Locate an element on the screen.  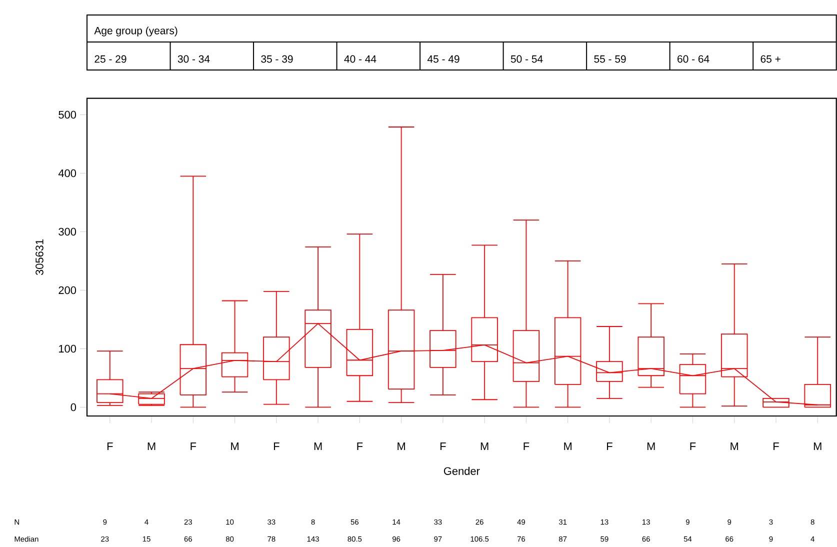
text: 55 - 59 is located at coordinates (610, 59).